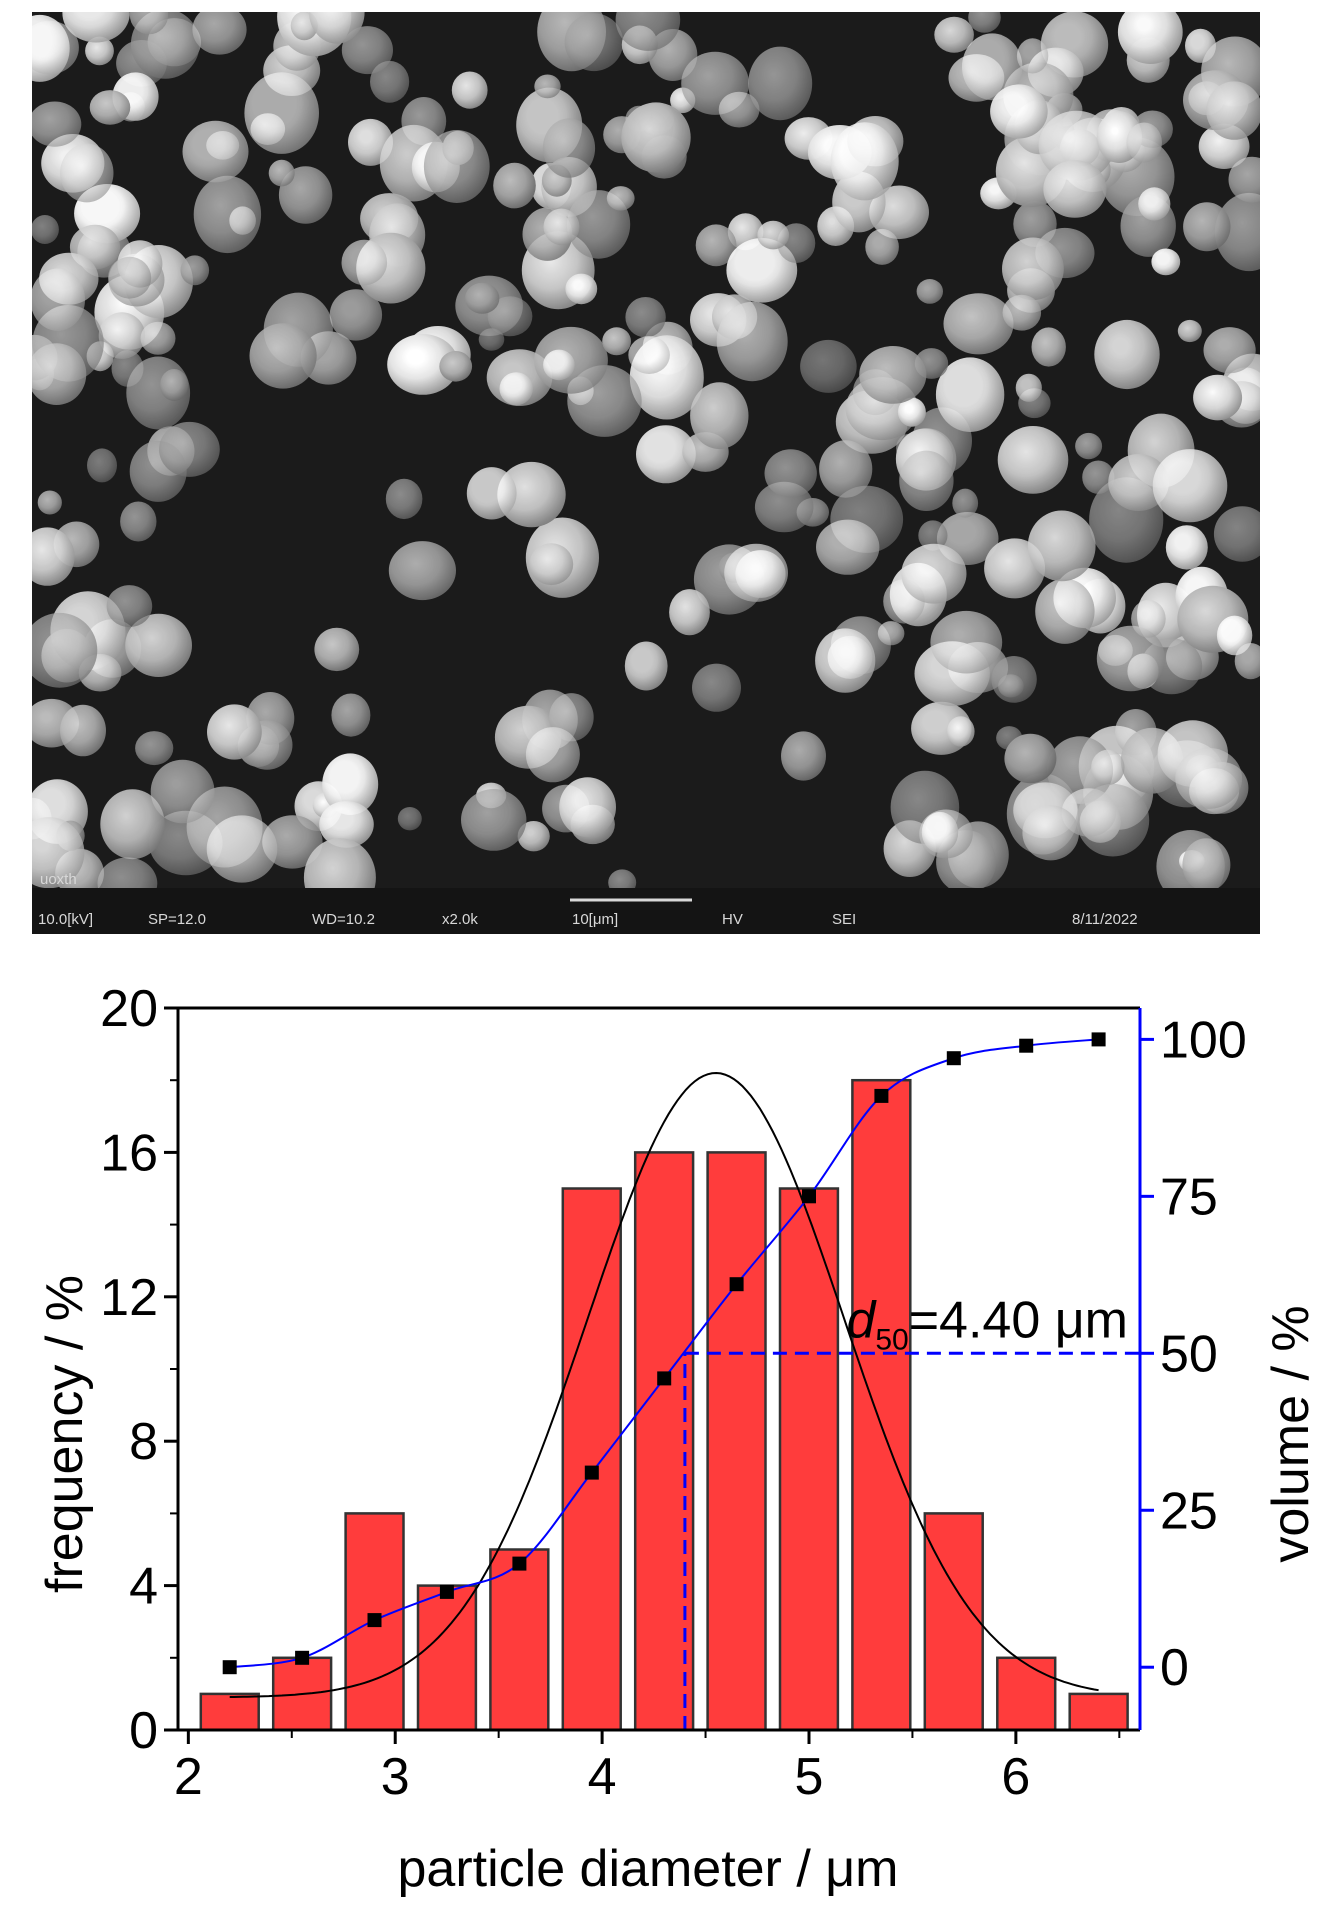 This screenshot has height=1932, width=1323. What do you see at coordinates (460, 919) in the screenshot?
I see `sem-databar-item: x2.0k` at bounding box center [460, 919].